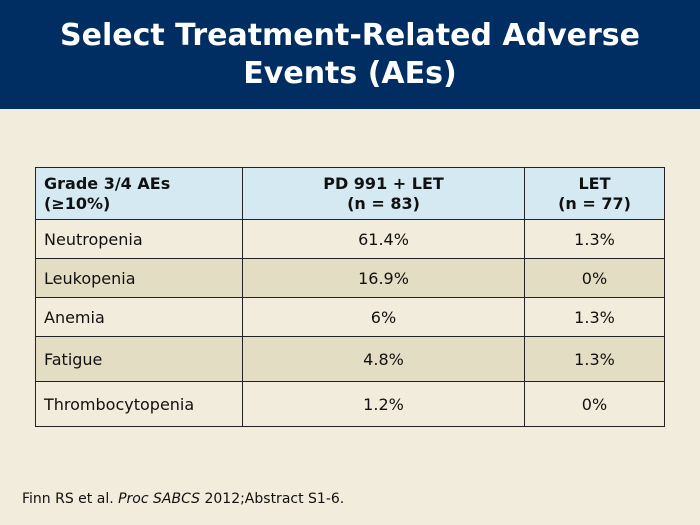 This screenshot has width=700, height=525. What do you see at coordinates (139, 359) in the screenshot?
I see `ae-name-cell: Fatigue` at bounding box center [139, 359].